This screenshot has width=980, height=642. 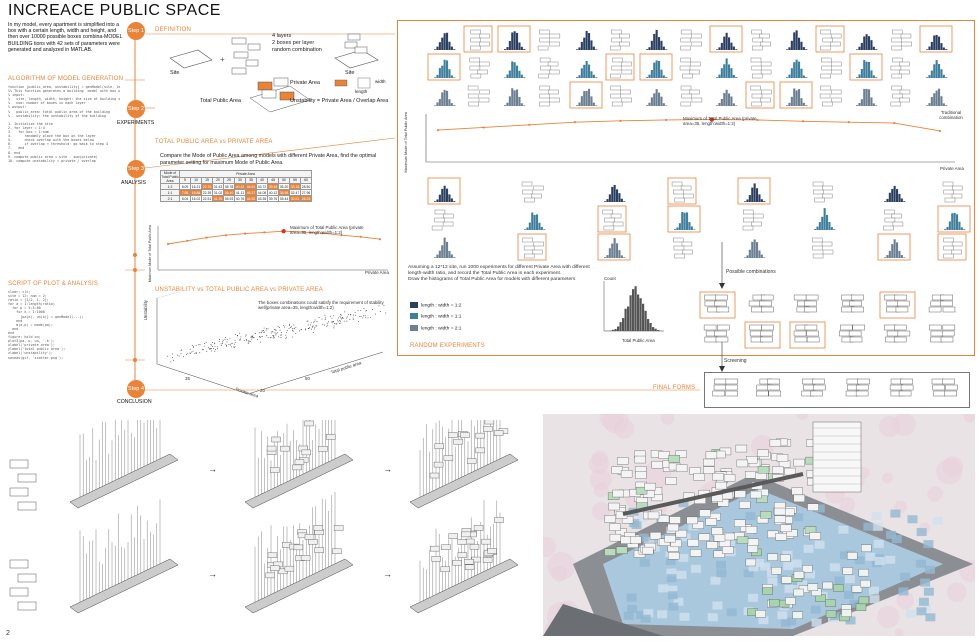 What do you see at coordinates (136, 123) in the screenshot?
I see `step-2-label: EXPERIMENTS` at bounding box center [136, 123].